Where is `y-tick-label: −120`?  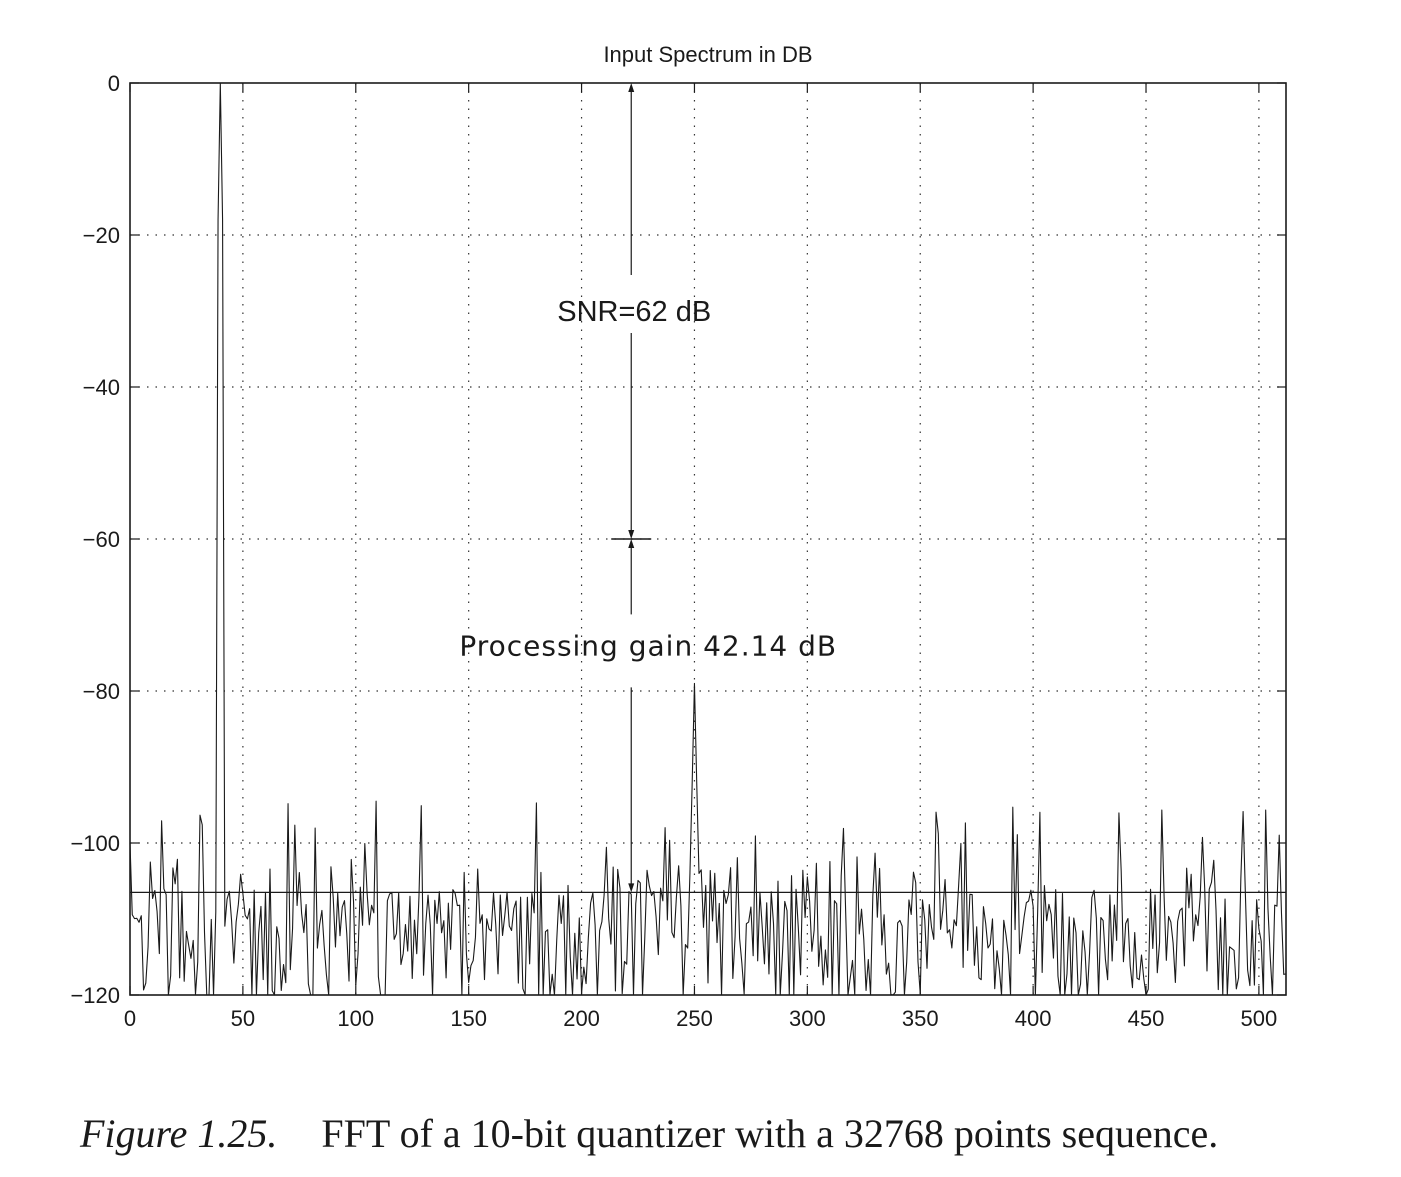 y-tick-label: −120 is located at coordinates (95, 995).